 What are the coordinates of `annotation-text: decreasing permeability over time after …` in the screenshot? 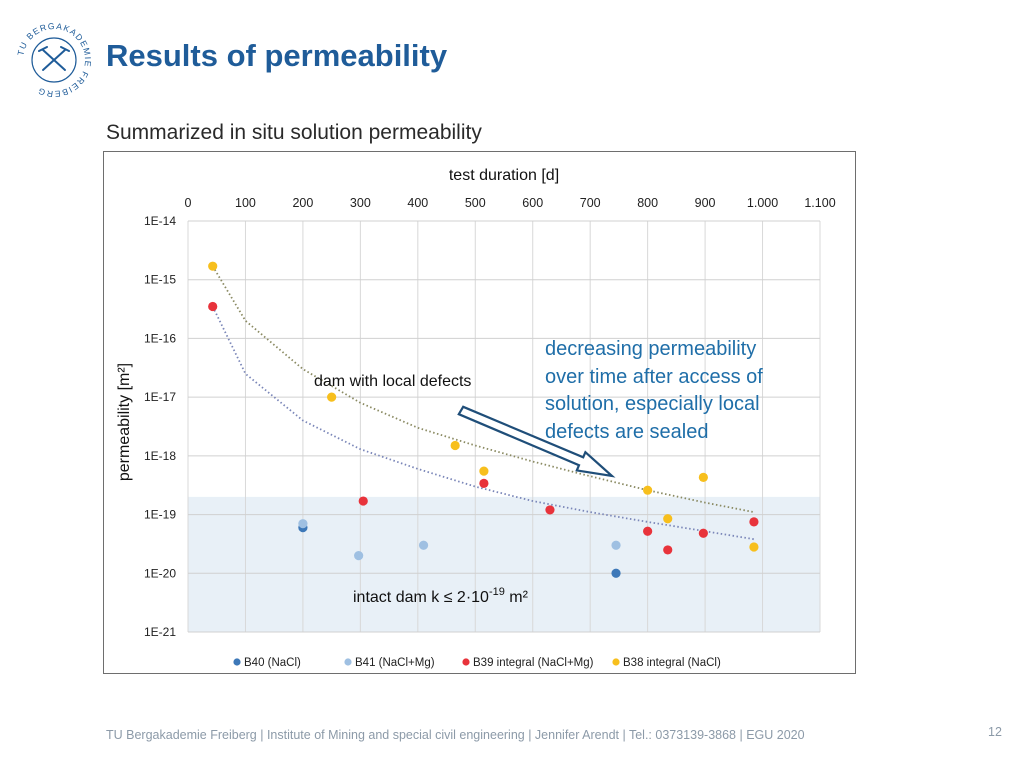 It's located at (654, 390).